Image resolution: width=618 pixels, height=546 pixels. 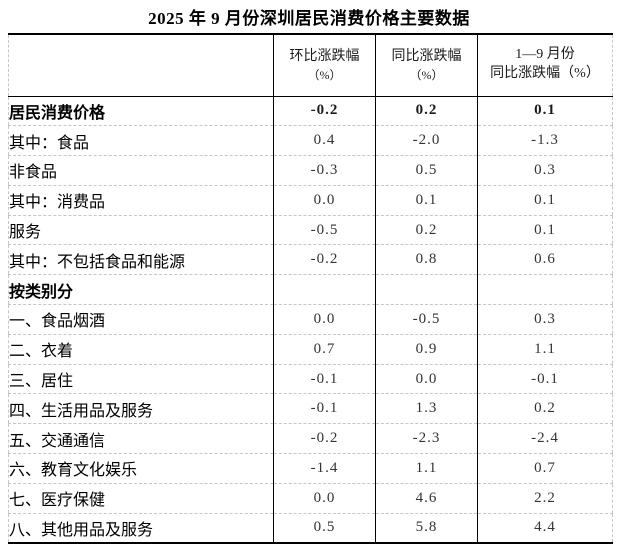 I want to click on table-row: 七、医疗保健 0.0 4.6 2.2, so click(x=310, y=498).